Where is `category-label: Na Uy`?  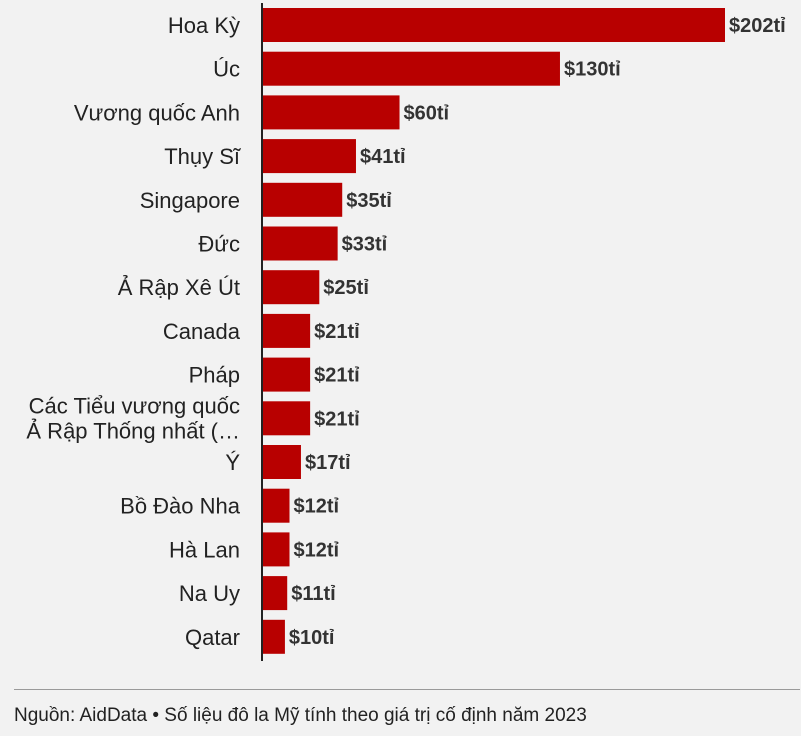 category-label: Na Uy is located at coordinates (209, 593).